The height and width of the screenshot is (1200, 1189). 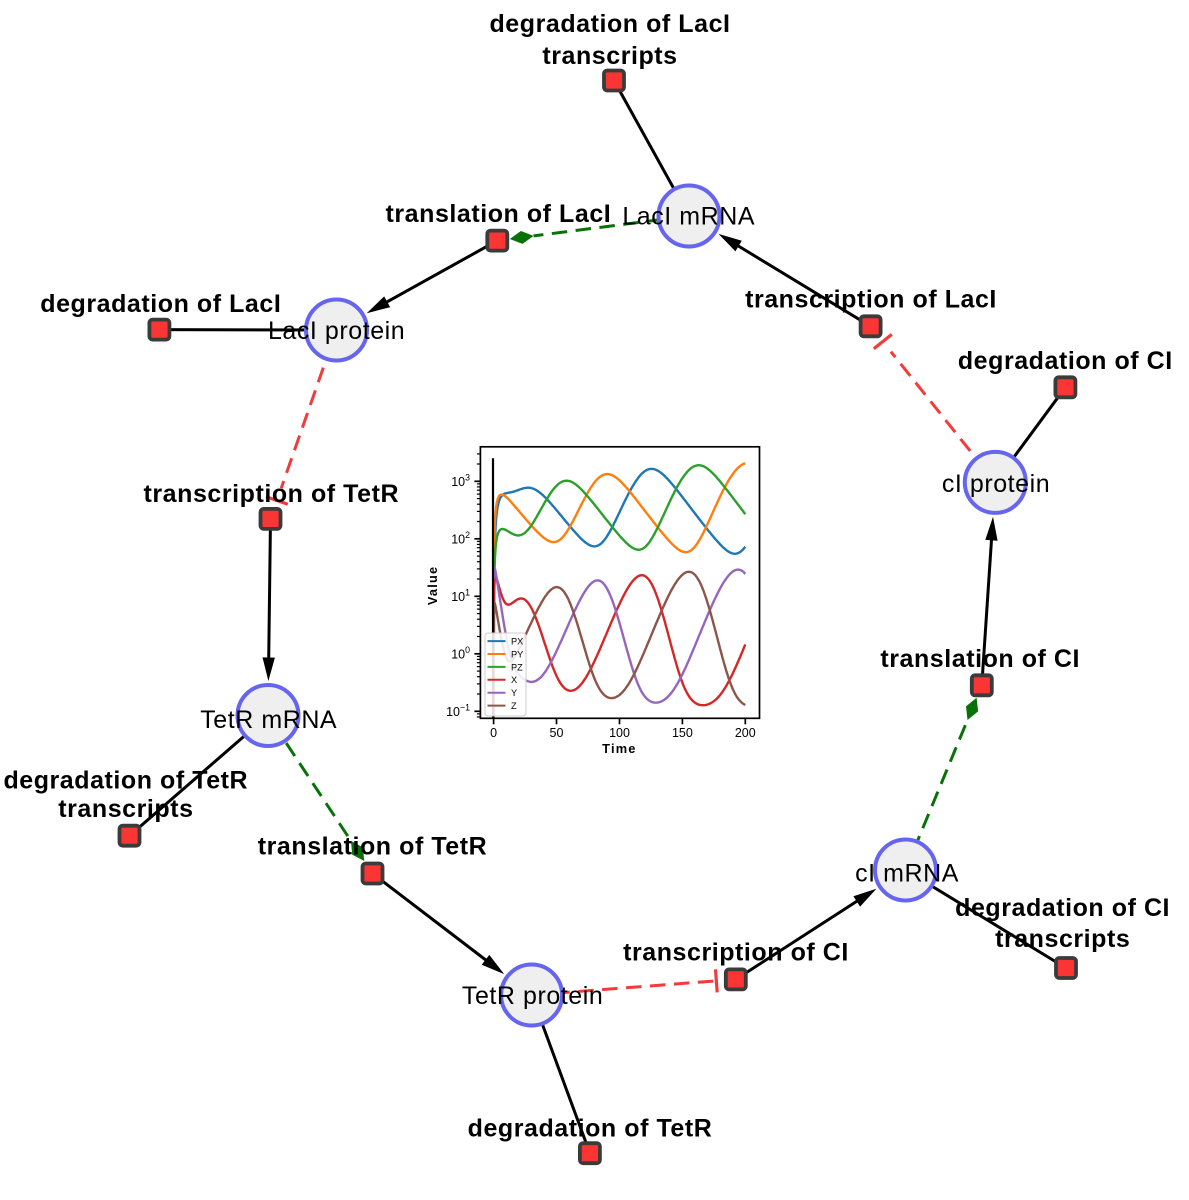 I want to click on svg-text: TetR protein, so click(x=532, y=996).